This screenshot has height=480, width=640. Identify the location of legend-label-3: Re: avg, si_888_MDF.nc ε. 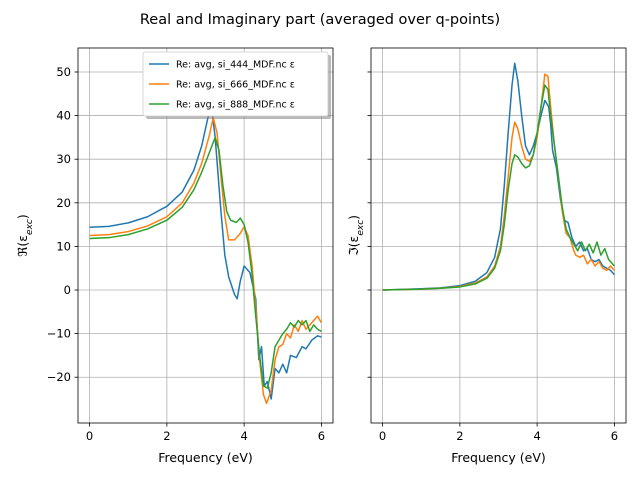
(235, 105).